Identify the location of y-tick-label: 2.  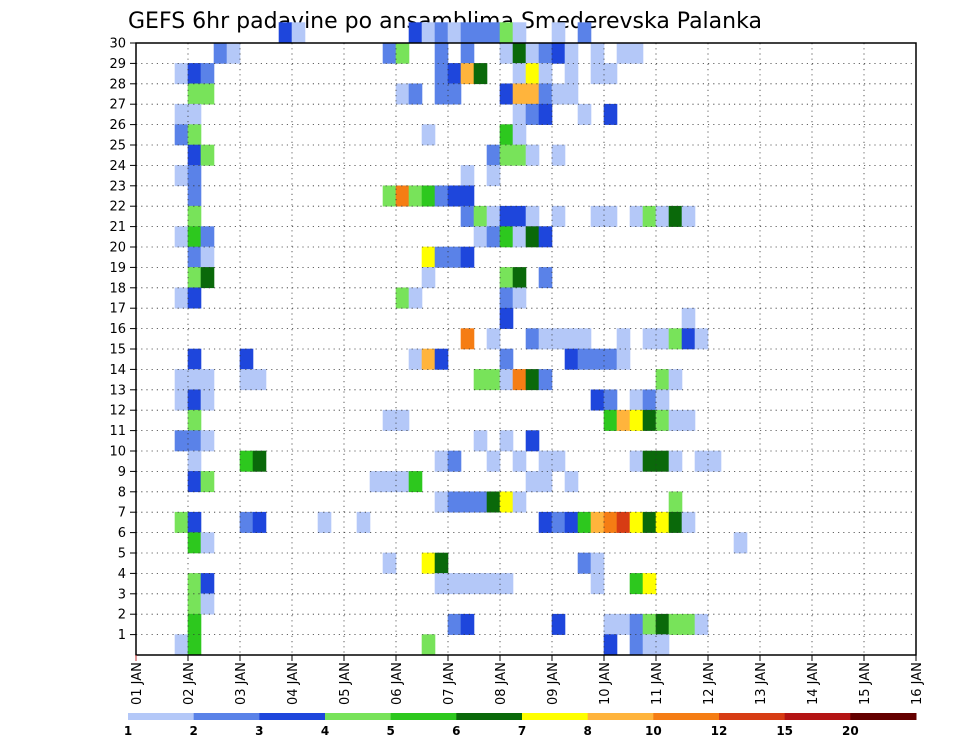
(122, 615).